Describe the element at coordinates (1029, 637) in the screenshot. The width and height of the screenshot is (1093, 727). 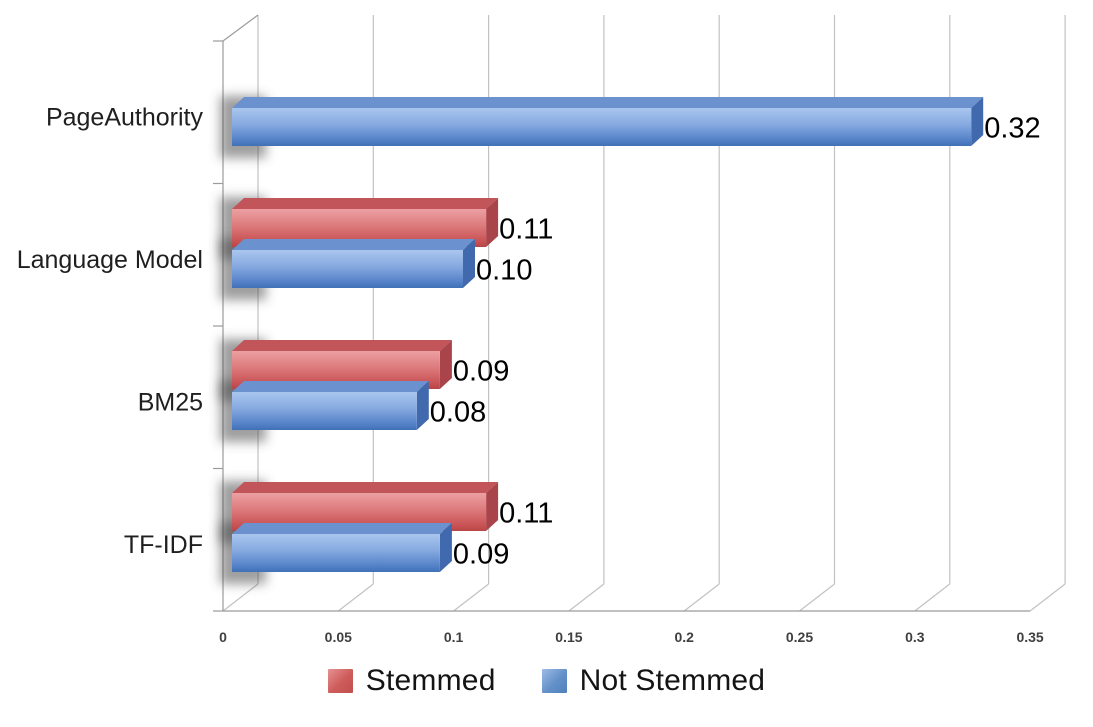
I see `x-tick-label: 0.35` at that location.